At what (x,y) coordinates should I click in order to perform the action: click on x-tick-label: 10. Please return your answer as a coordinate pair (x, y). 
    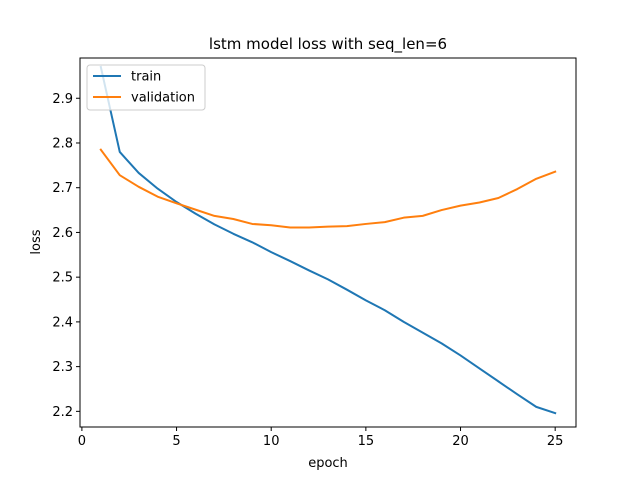
    Looking at the image, I should click on (271, 441).